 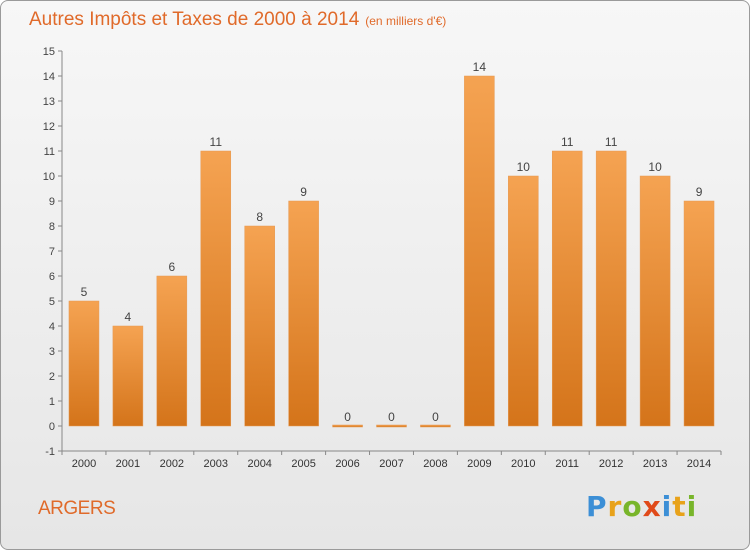 I want to click on data-label-2000: 5, so click(x=84, y=292).